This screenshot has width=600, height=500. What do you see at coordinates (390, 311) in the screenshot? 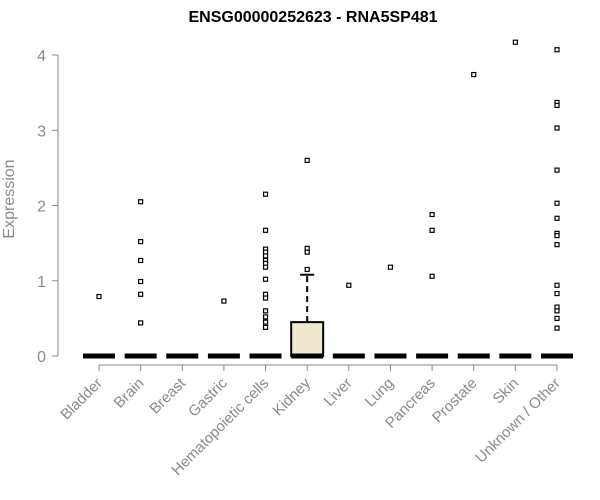
I see `box-lung` at bounding box center [390, 311].